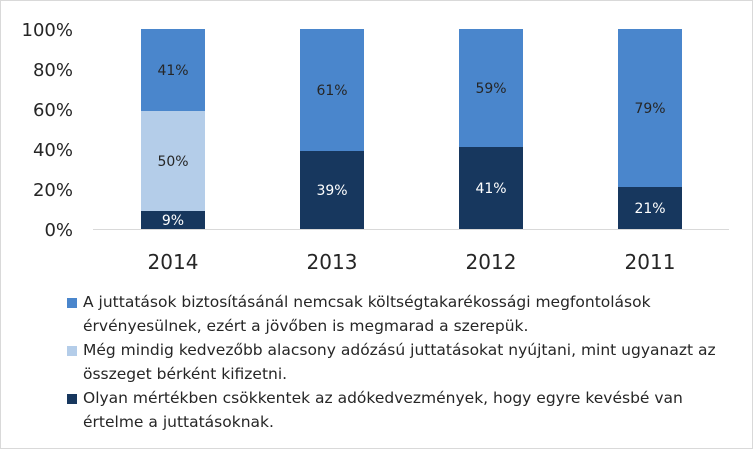 The height and width of the screenshot is (449, 753). I want to click on y-tick-label: 0%, so click(58, 230).